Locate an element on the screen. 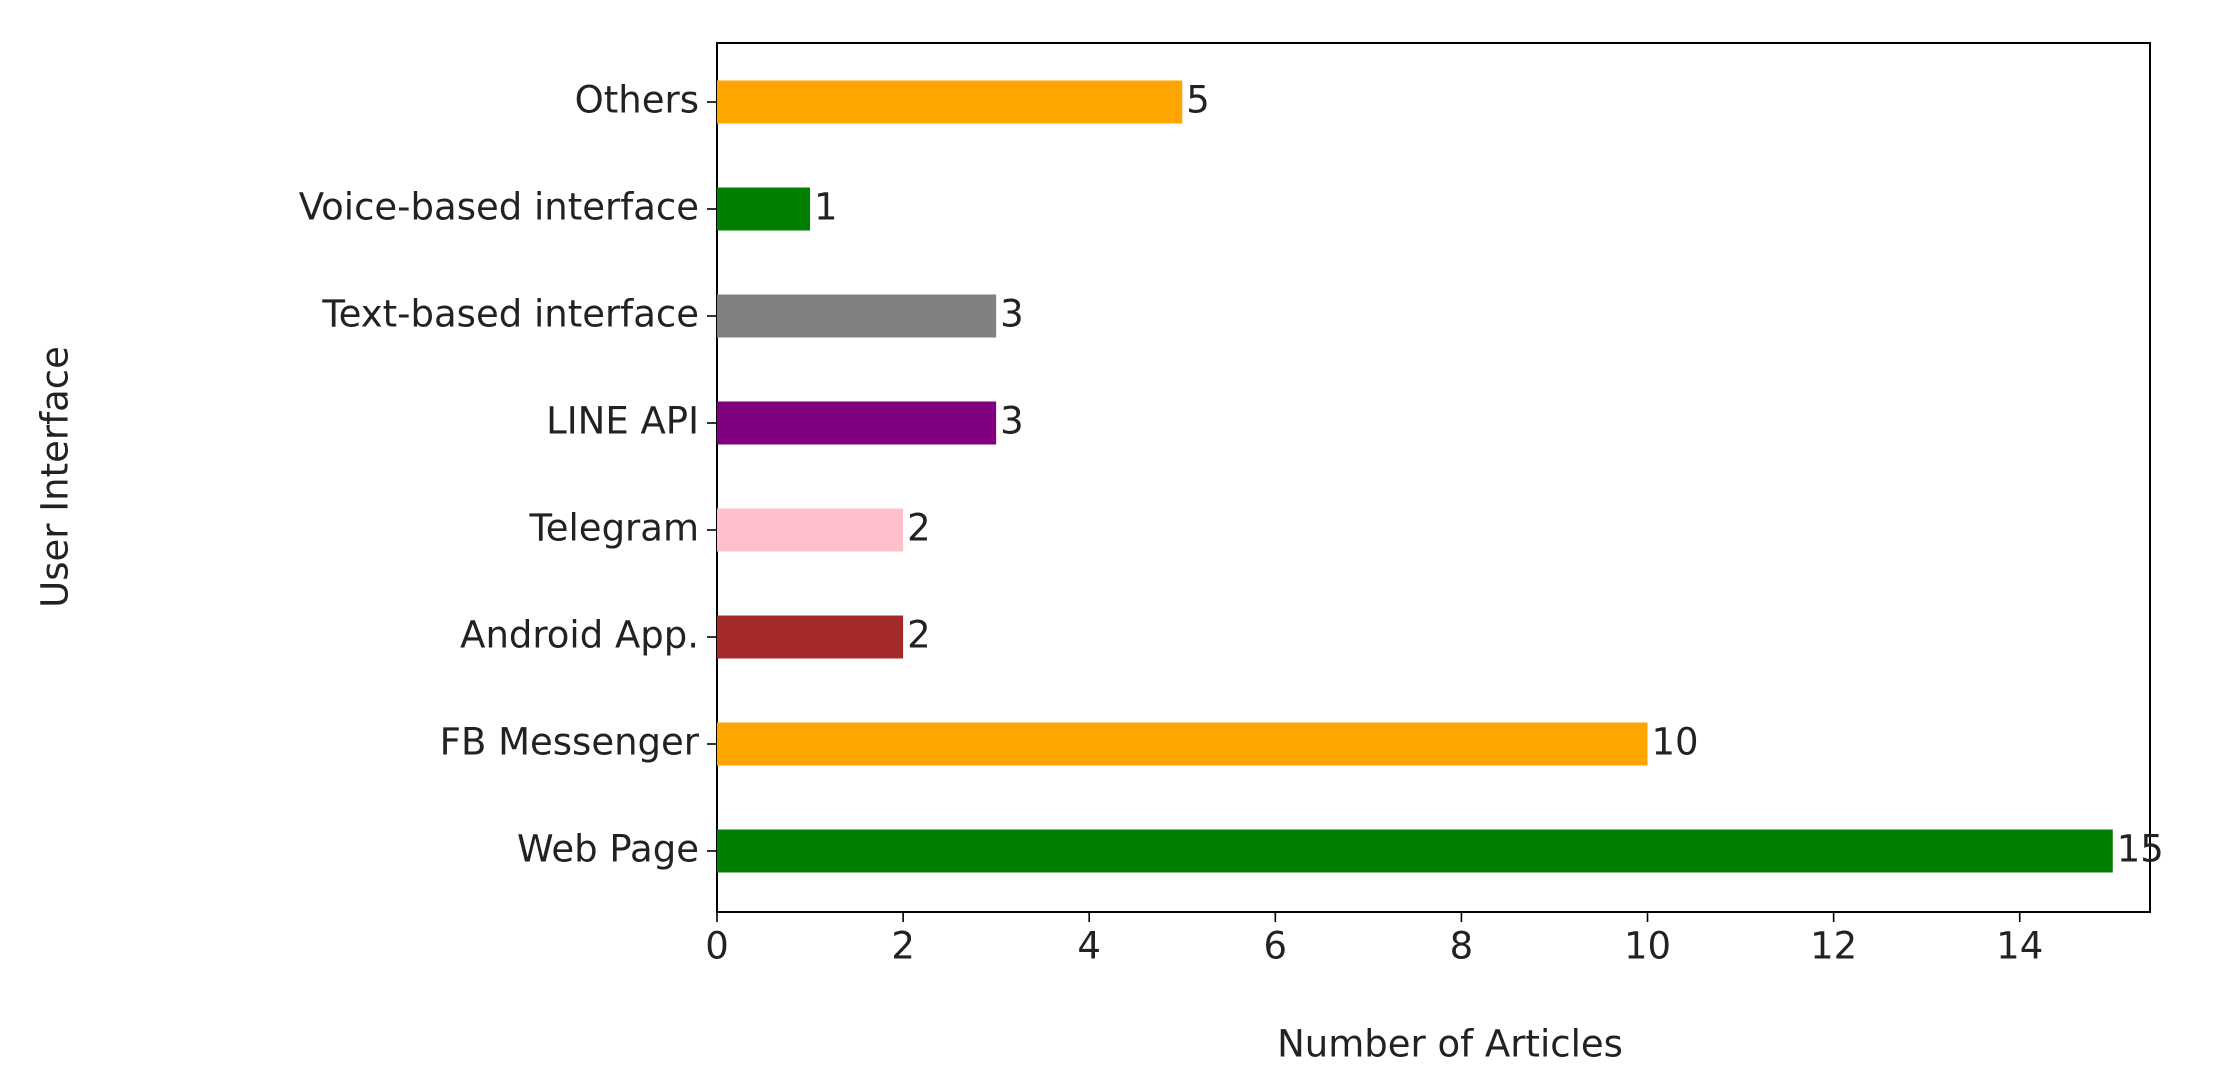 Image resolution: width=2223 pixels, height=1092 pixels. y-tick-label: Others is located at coordinates (637, 100).